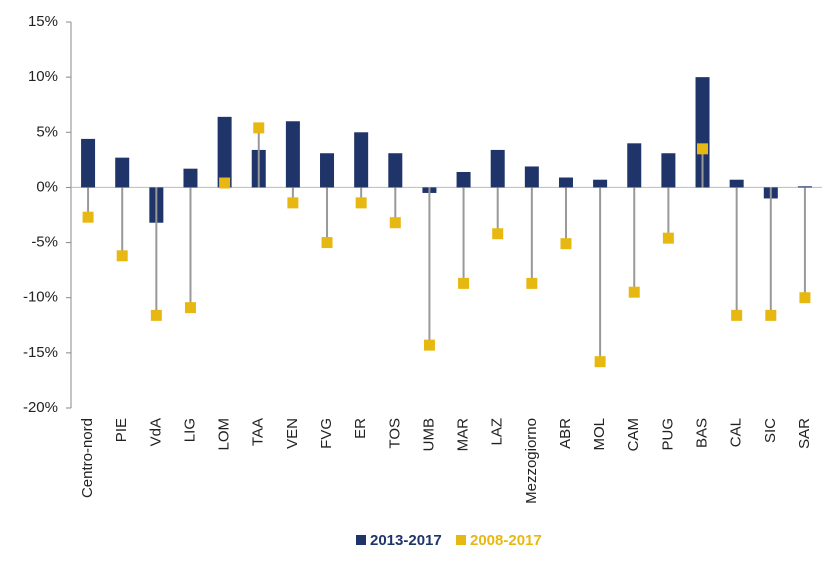 The height and width of the screenshot is (576, 822). I want to click on y-tick-label: 10%, so click(43, 76).